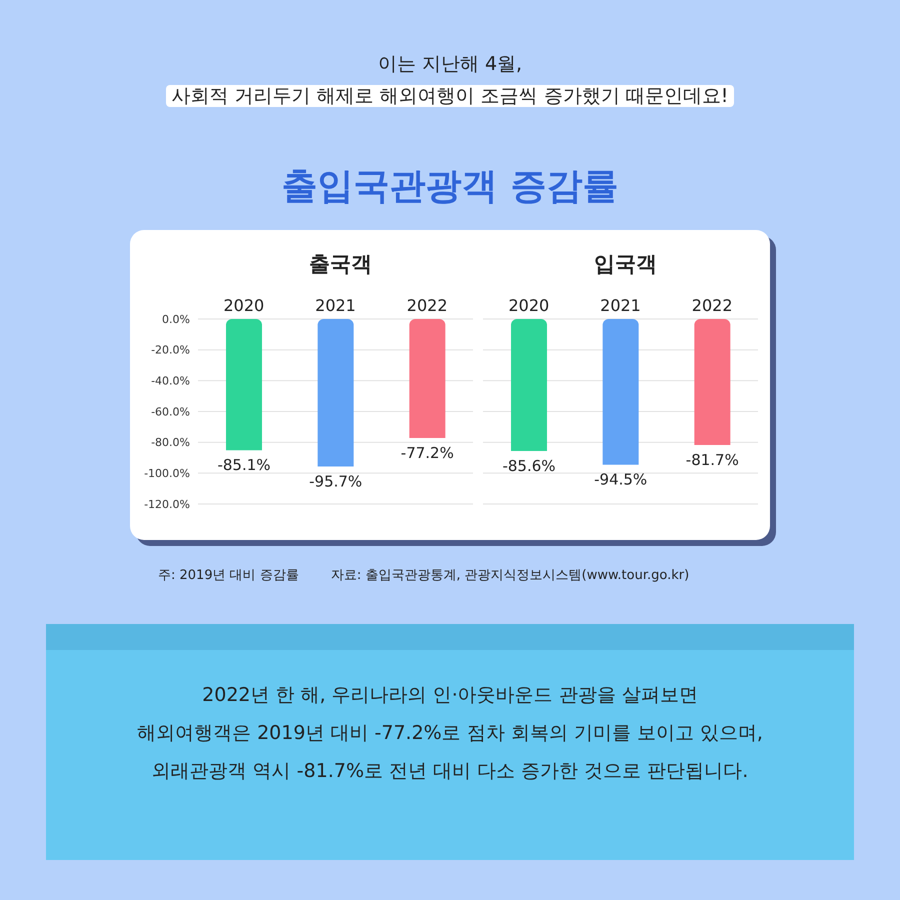  Describe the element at coordinates (170, 411) in the screenshot. I see `y-tick-label: -60.0%` at that location.